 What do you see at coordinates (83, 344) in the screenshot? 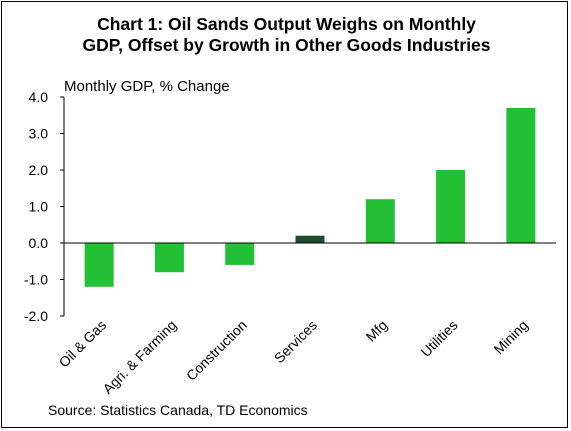
I see `x-category-label: Oil & Gas` at bounding box center [83, 344].